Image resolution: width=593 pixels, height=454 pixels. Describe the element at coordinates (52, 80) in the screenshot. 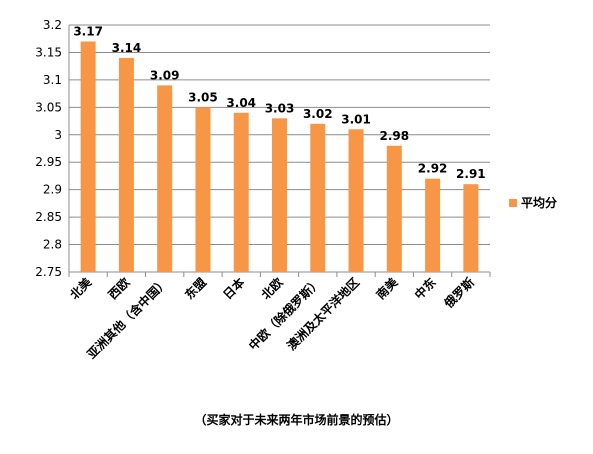

I see `y-tick-label: 3.1` at that location.